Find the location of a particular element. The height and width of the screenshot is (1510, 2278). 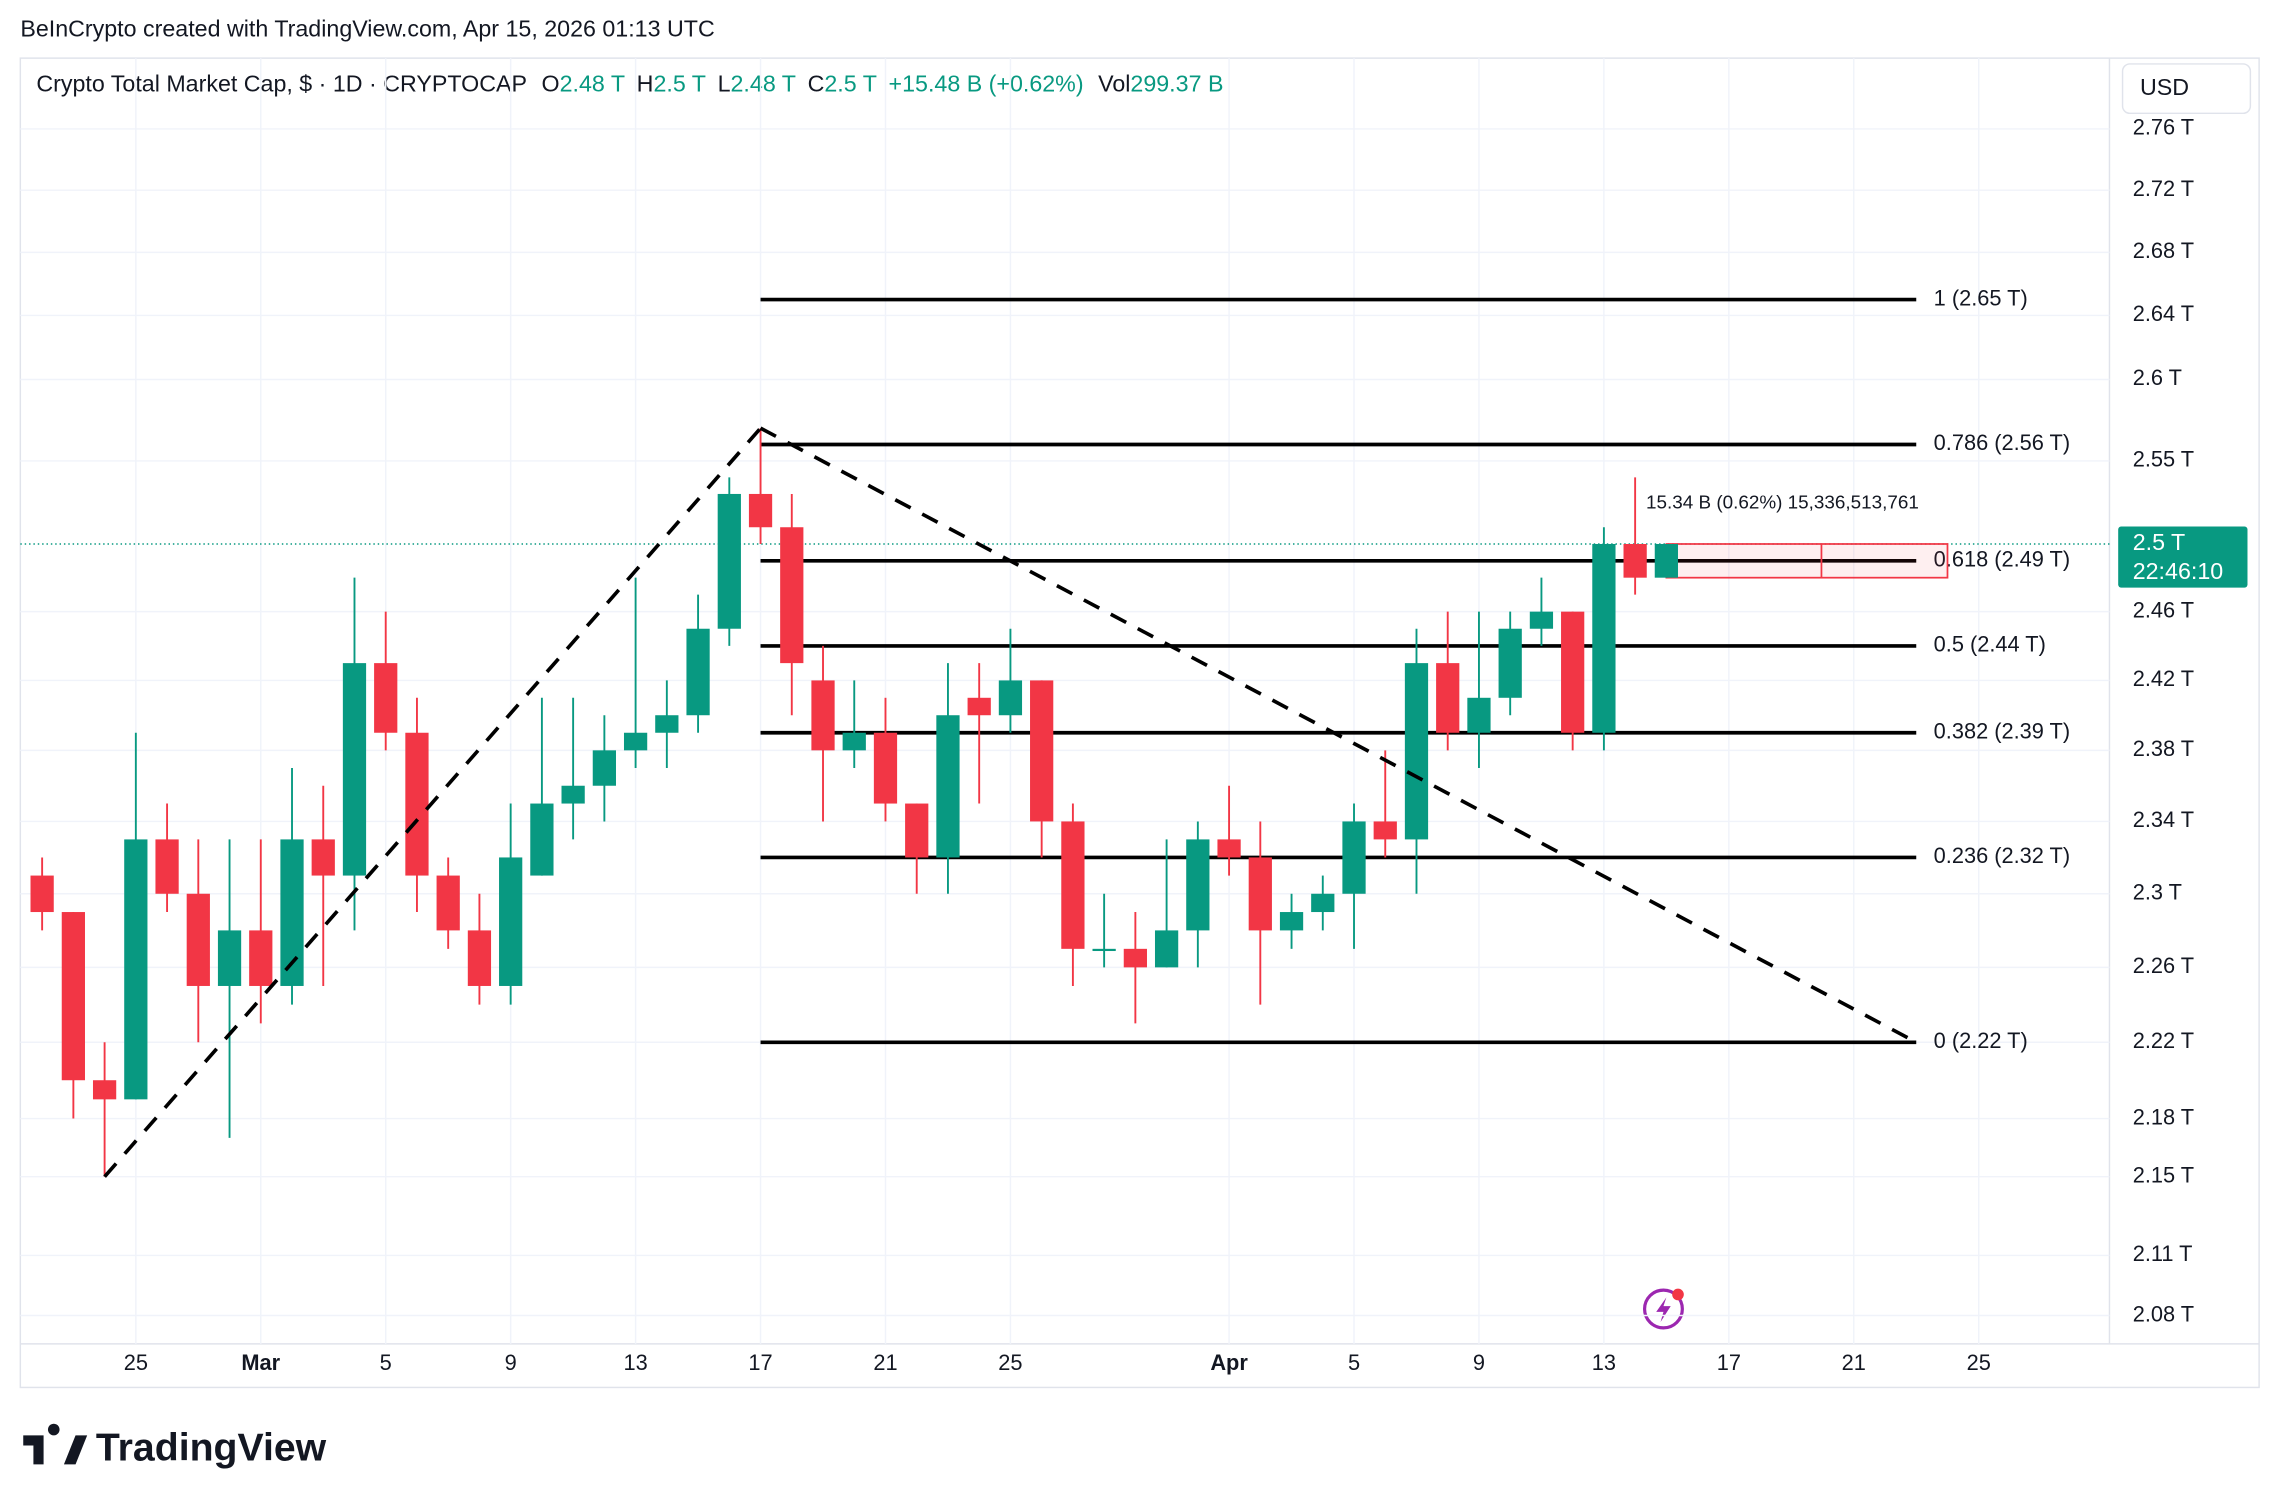

y-tick-label: 2.46 T is located at coordinates (2163, 609).